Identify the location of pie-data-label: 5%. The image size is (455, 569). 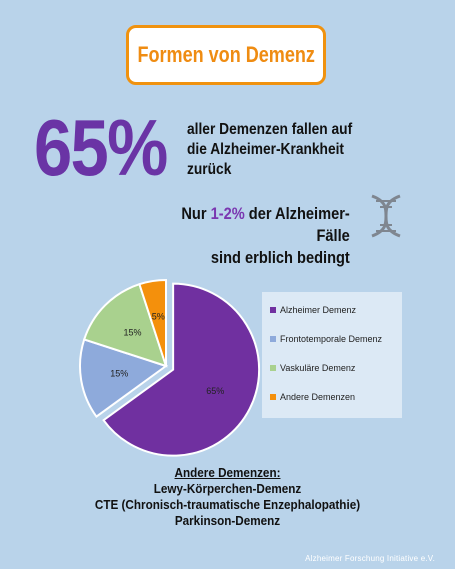
(158, 317).